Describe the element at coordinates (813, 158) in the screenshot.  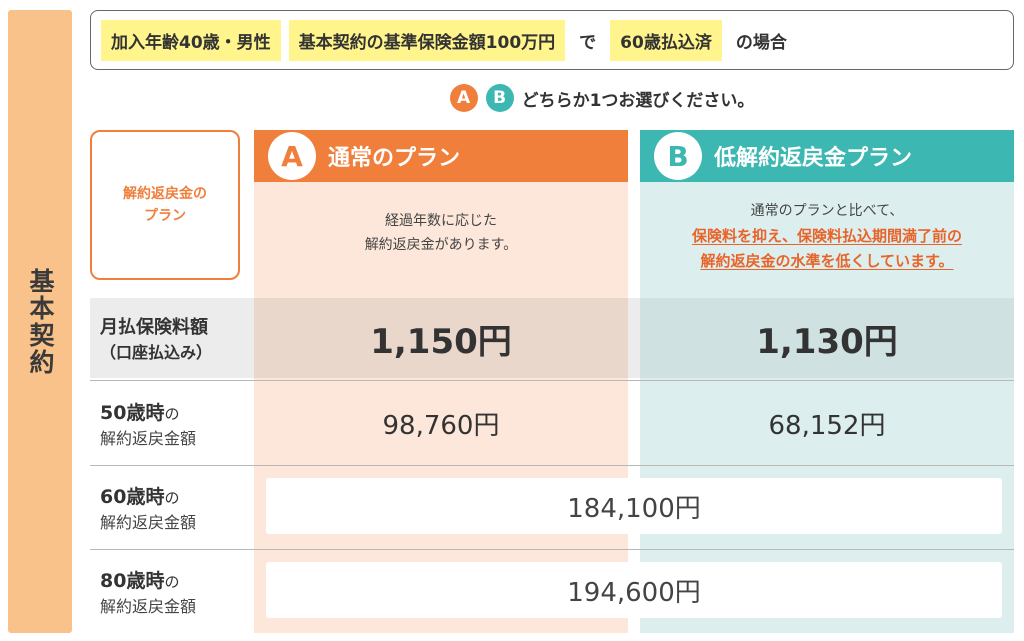
I see `plan-b-title: 低解約返戻金プラン` at that location.